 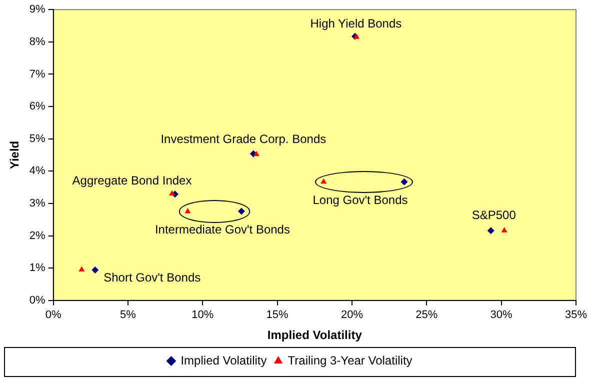 What do you see at coordinates (501, 315) in the screenshot?
I see `x-tick-label: 30%` at bounding box center [501, 315].